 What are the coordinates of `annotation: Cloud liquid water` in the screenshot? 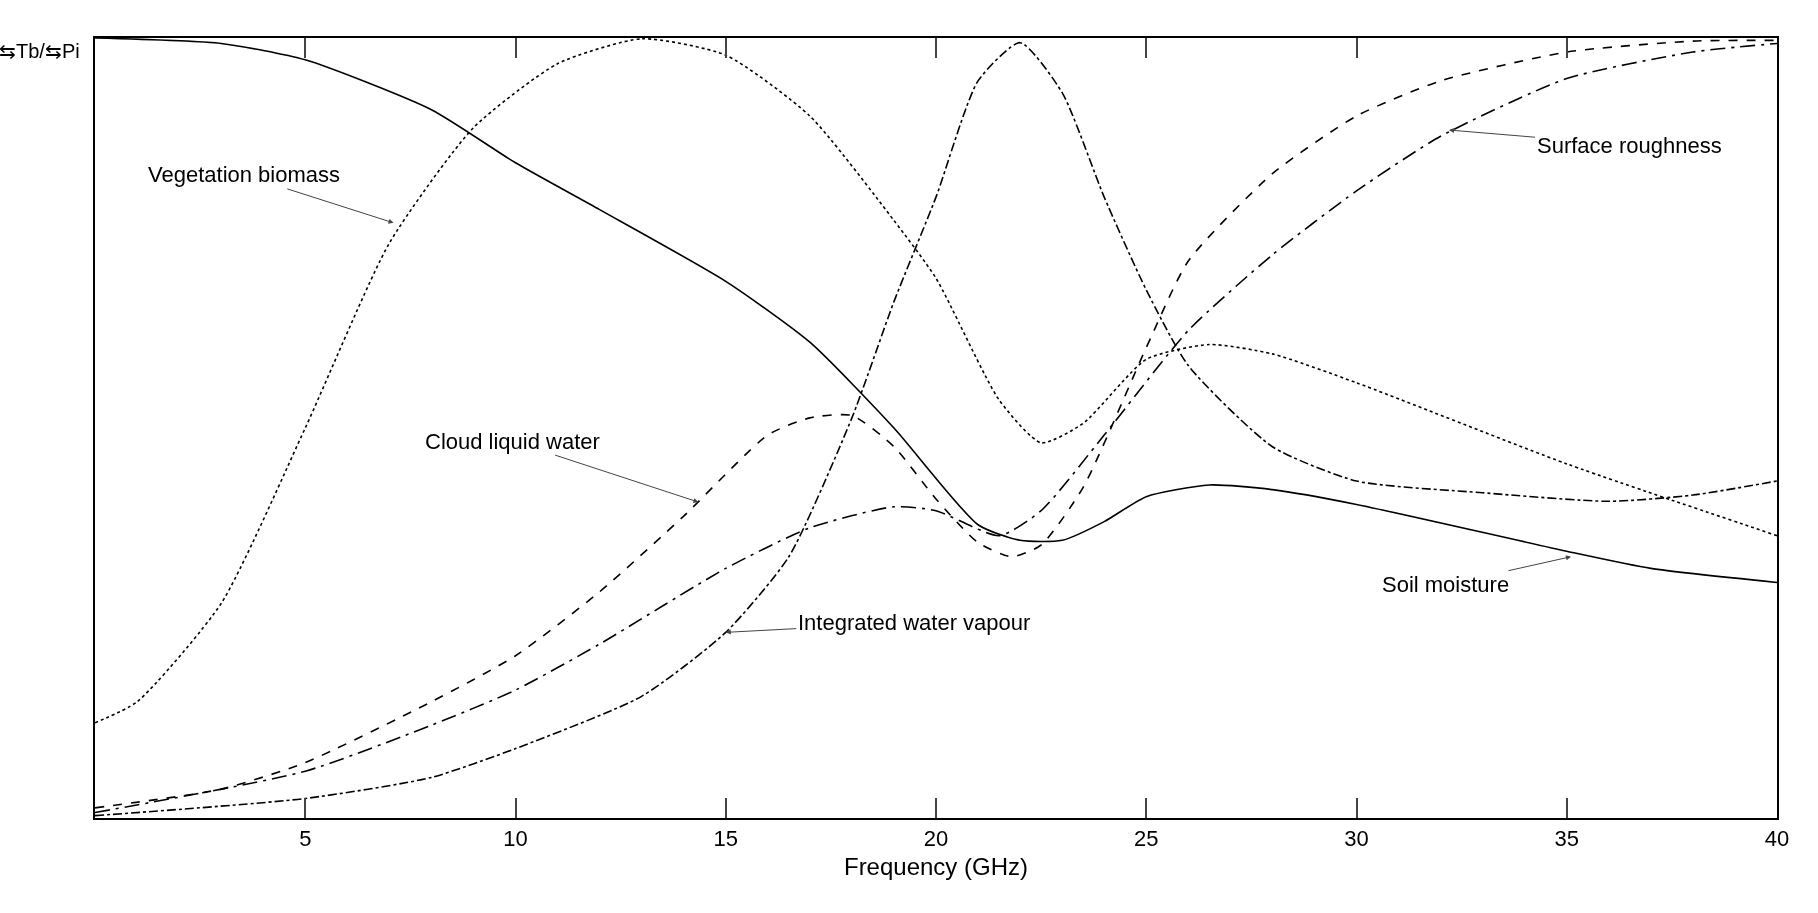 It's located at (512, 441).